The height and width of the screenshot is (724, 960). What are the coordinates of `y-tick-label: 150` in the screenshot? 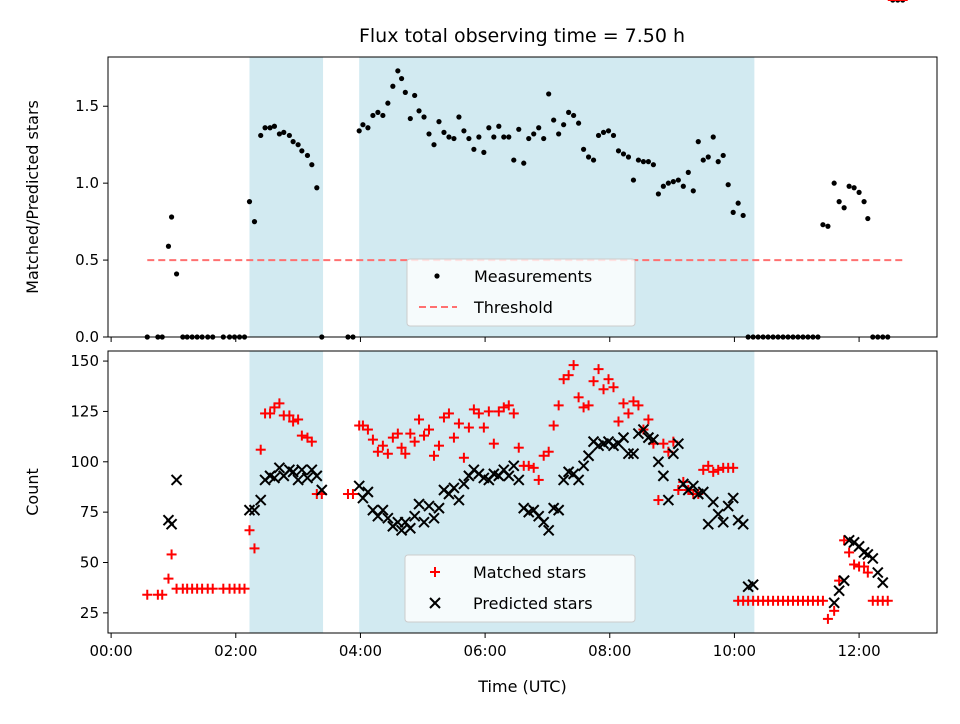 It's located at (84, 361).